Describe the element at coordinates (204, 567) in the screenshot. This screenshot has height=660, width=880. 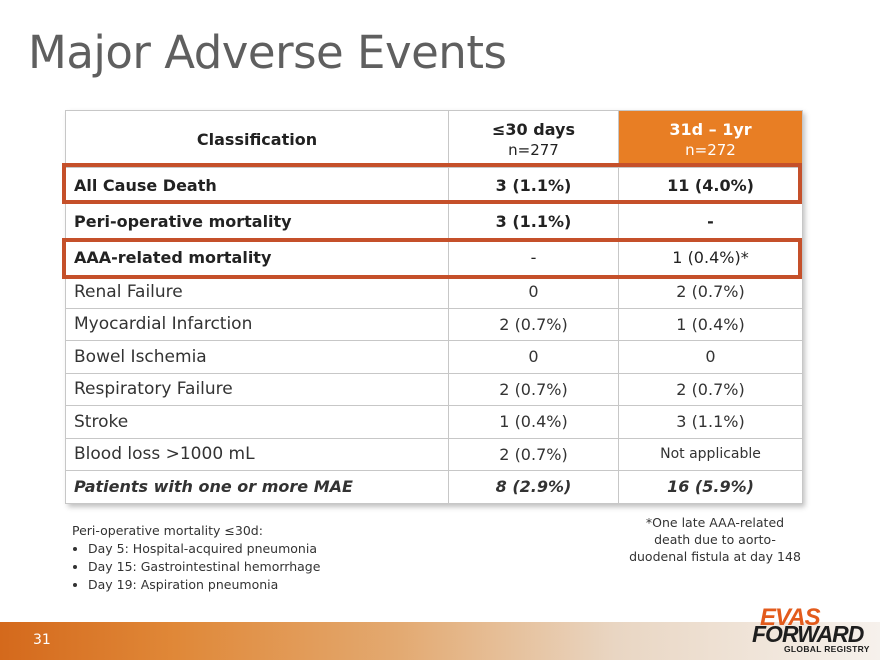
I see `list-item: Day 15: Gastrointestinal hemorrhage` at that location.